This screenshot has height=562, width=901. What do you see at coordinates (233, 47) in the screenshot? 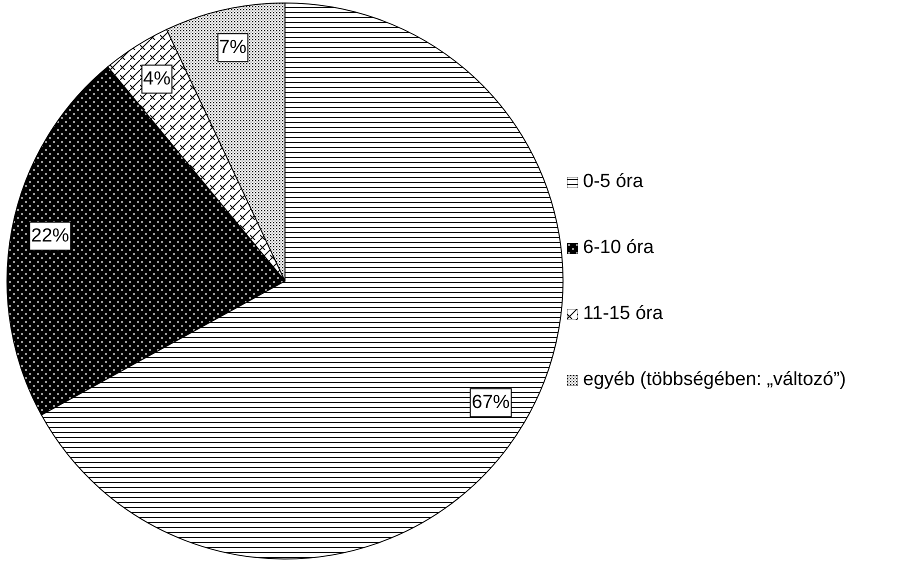
I see `data-label: 7%` at bounding box center [233, 47].